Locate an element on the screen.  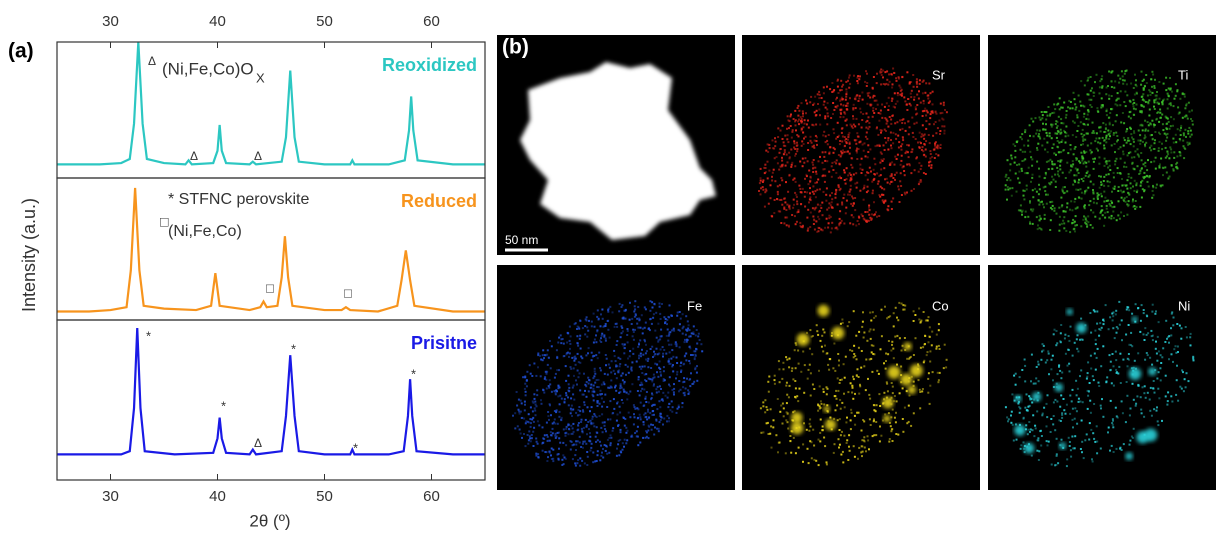
map-hotspot is located at coordinates (916, 370).